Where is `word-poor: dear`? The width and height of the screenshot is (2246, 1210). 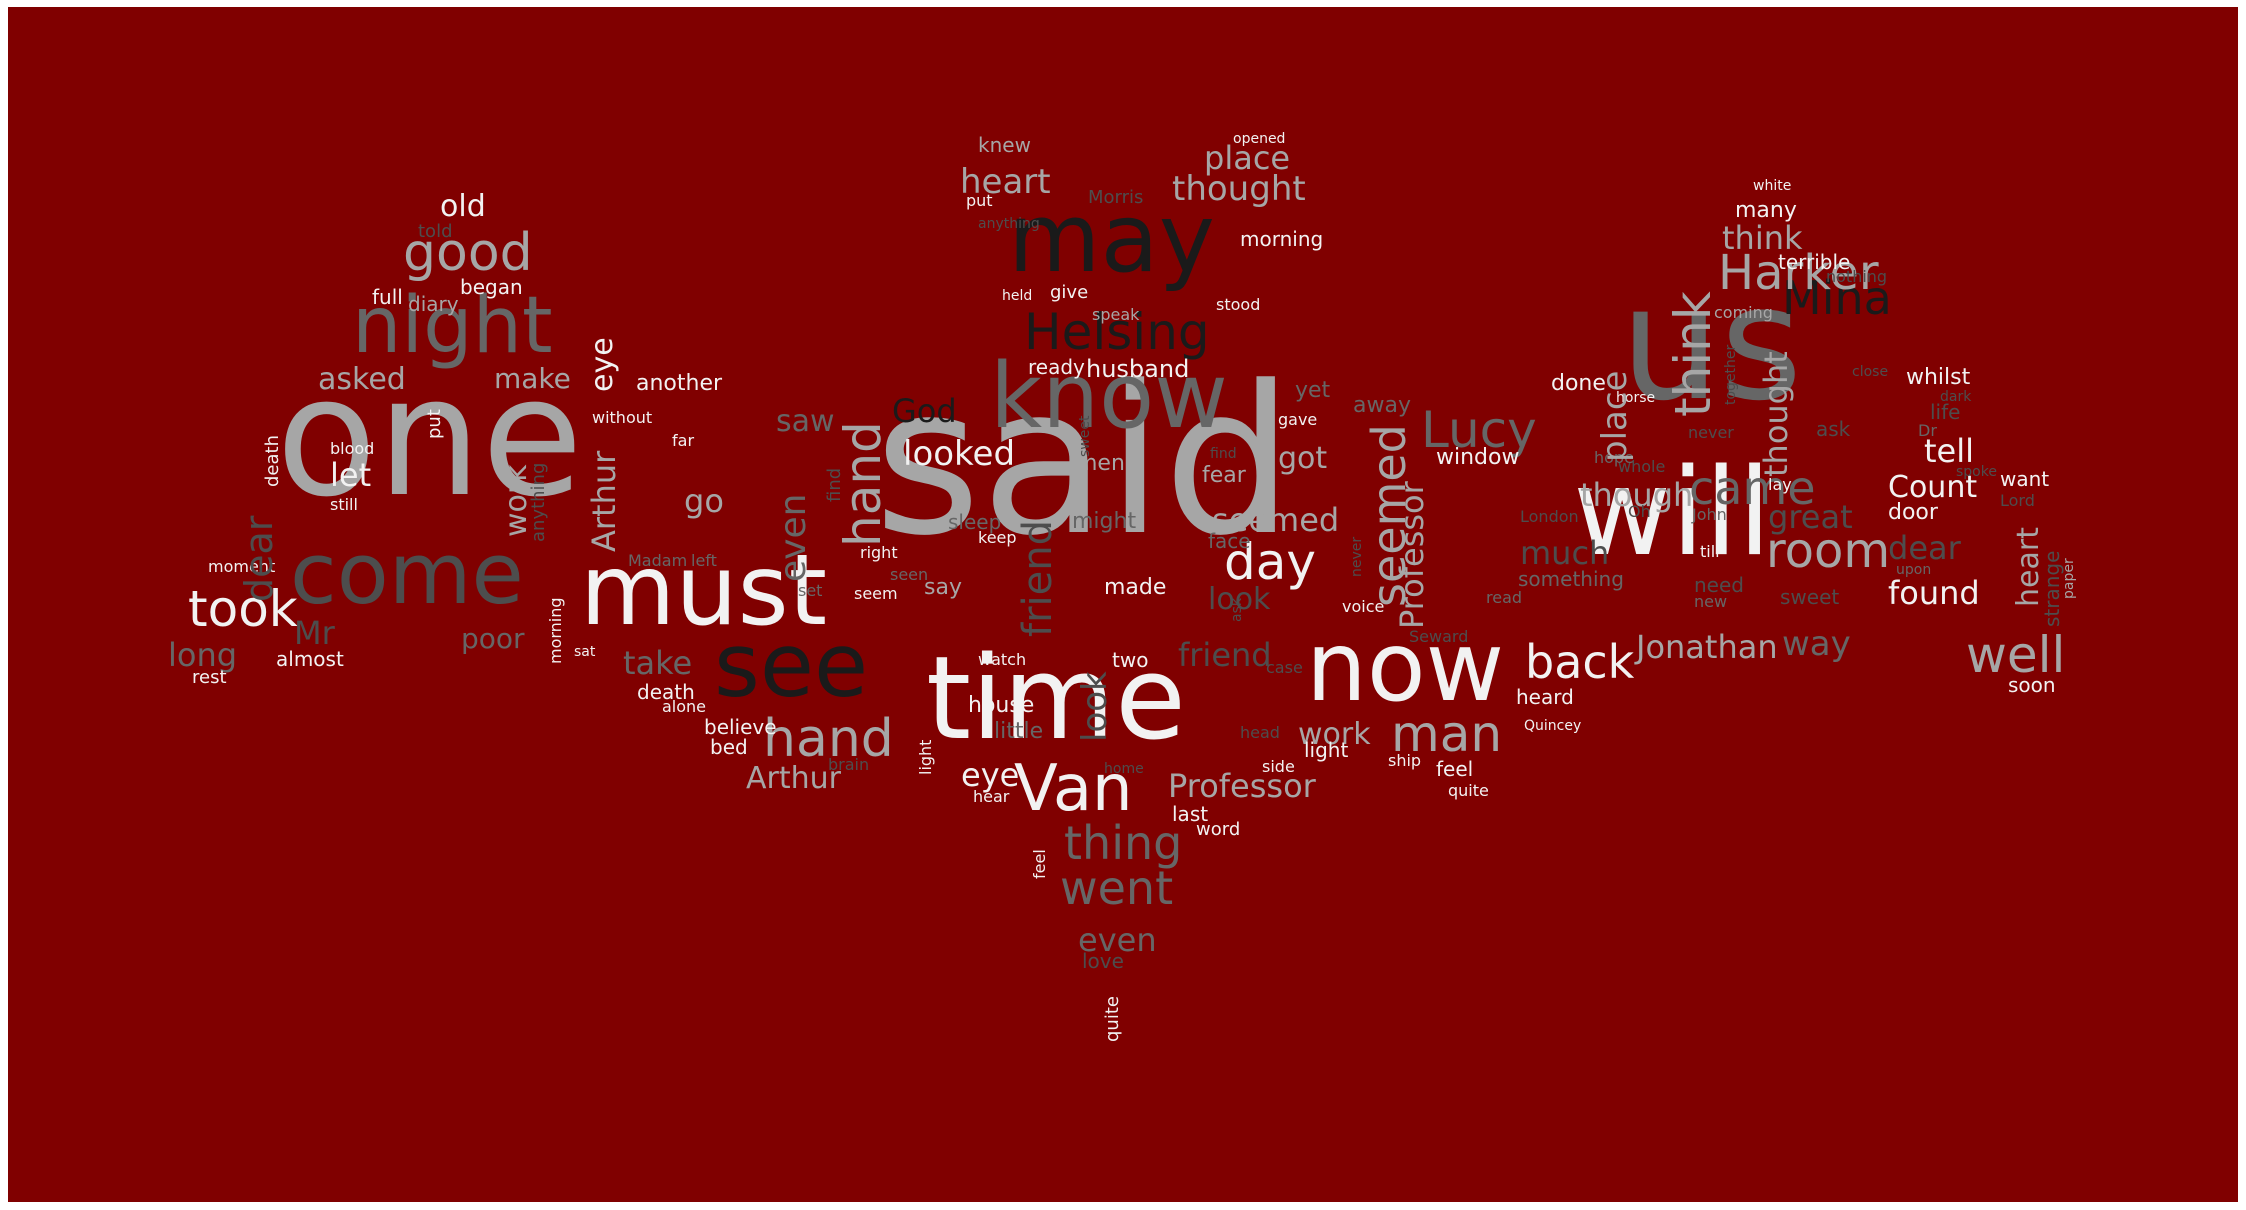 word-poor: dear is located at coordinates (1924, 548).